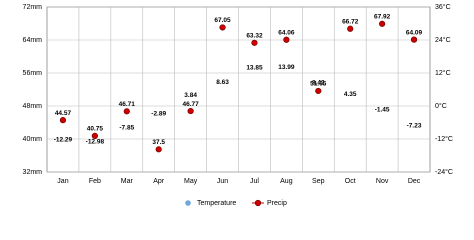 The height and width of the screenshot is (240, 474). What do you see at coordinates (190, 95) in the screenshot?
I see `temperature-label: 3.84` at bounding box center [190, 95].